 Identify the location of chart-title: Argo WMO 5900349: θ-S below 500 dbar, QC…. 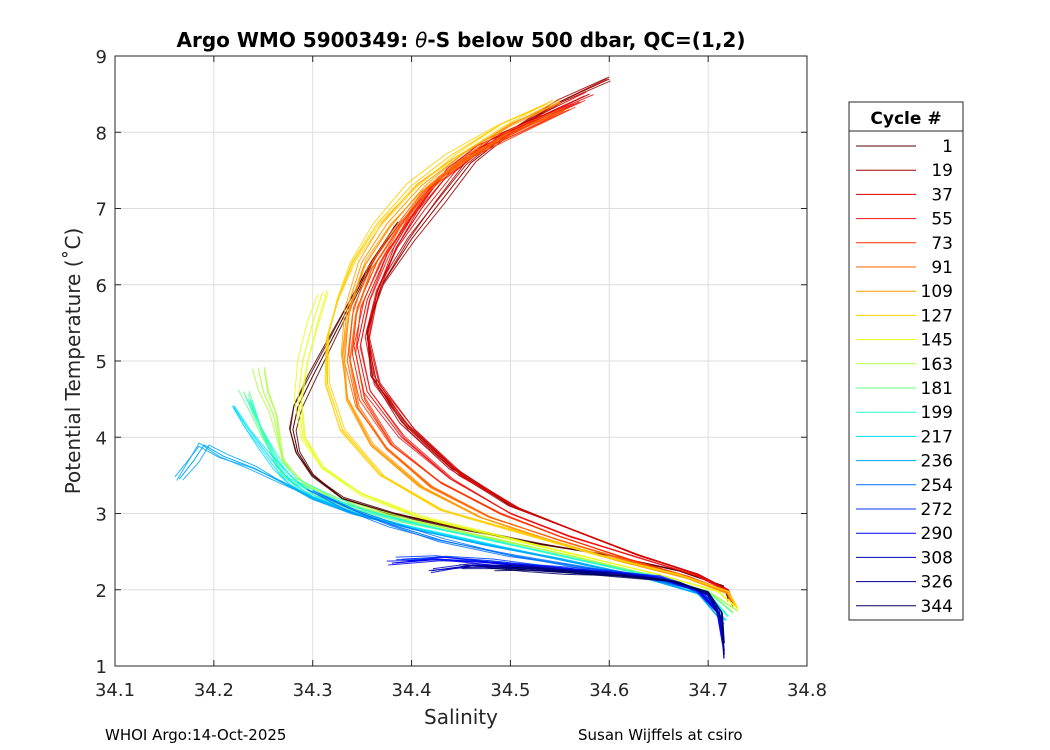
(461, 40).